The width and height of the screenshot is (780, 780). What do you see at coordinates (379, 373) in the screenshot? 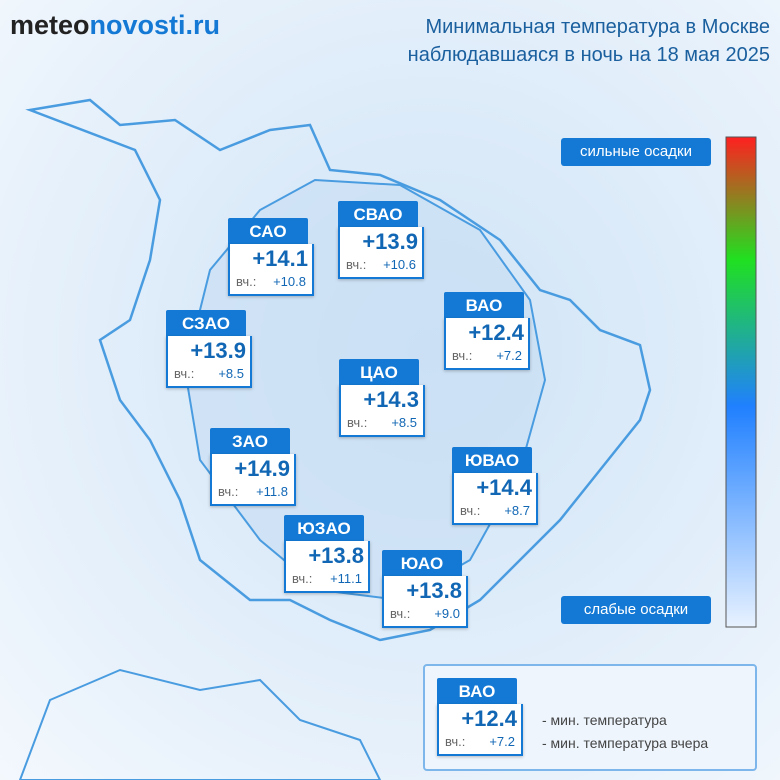
I see `district-name: ЦАО` at bounding box center [379, 373].